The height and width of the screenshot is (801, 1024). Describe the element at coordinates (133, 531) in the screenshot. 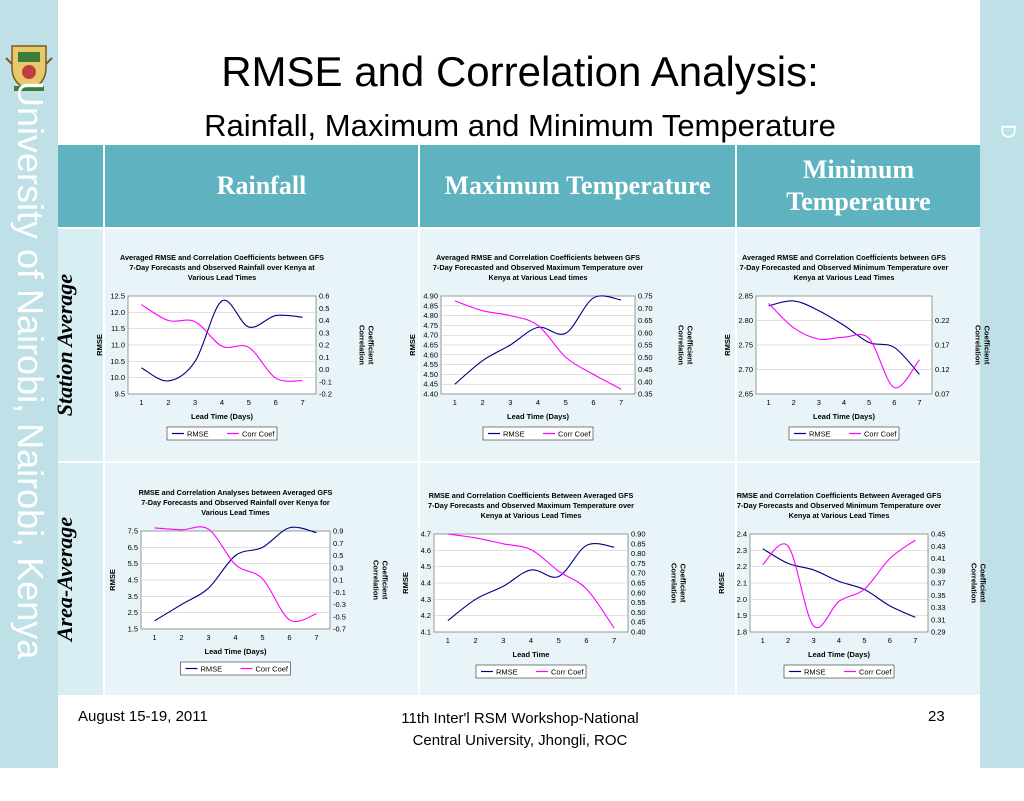

I see `y-tick-label: 7.5` at that location.